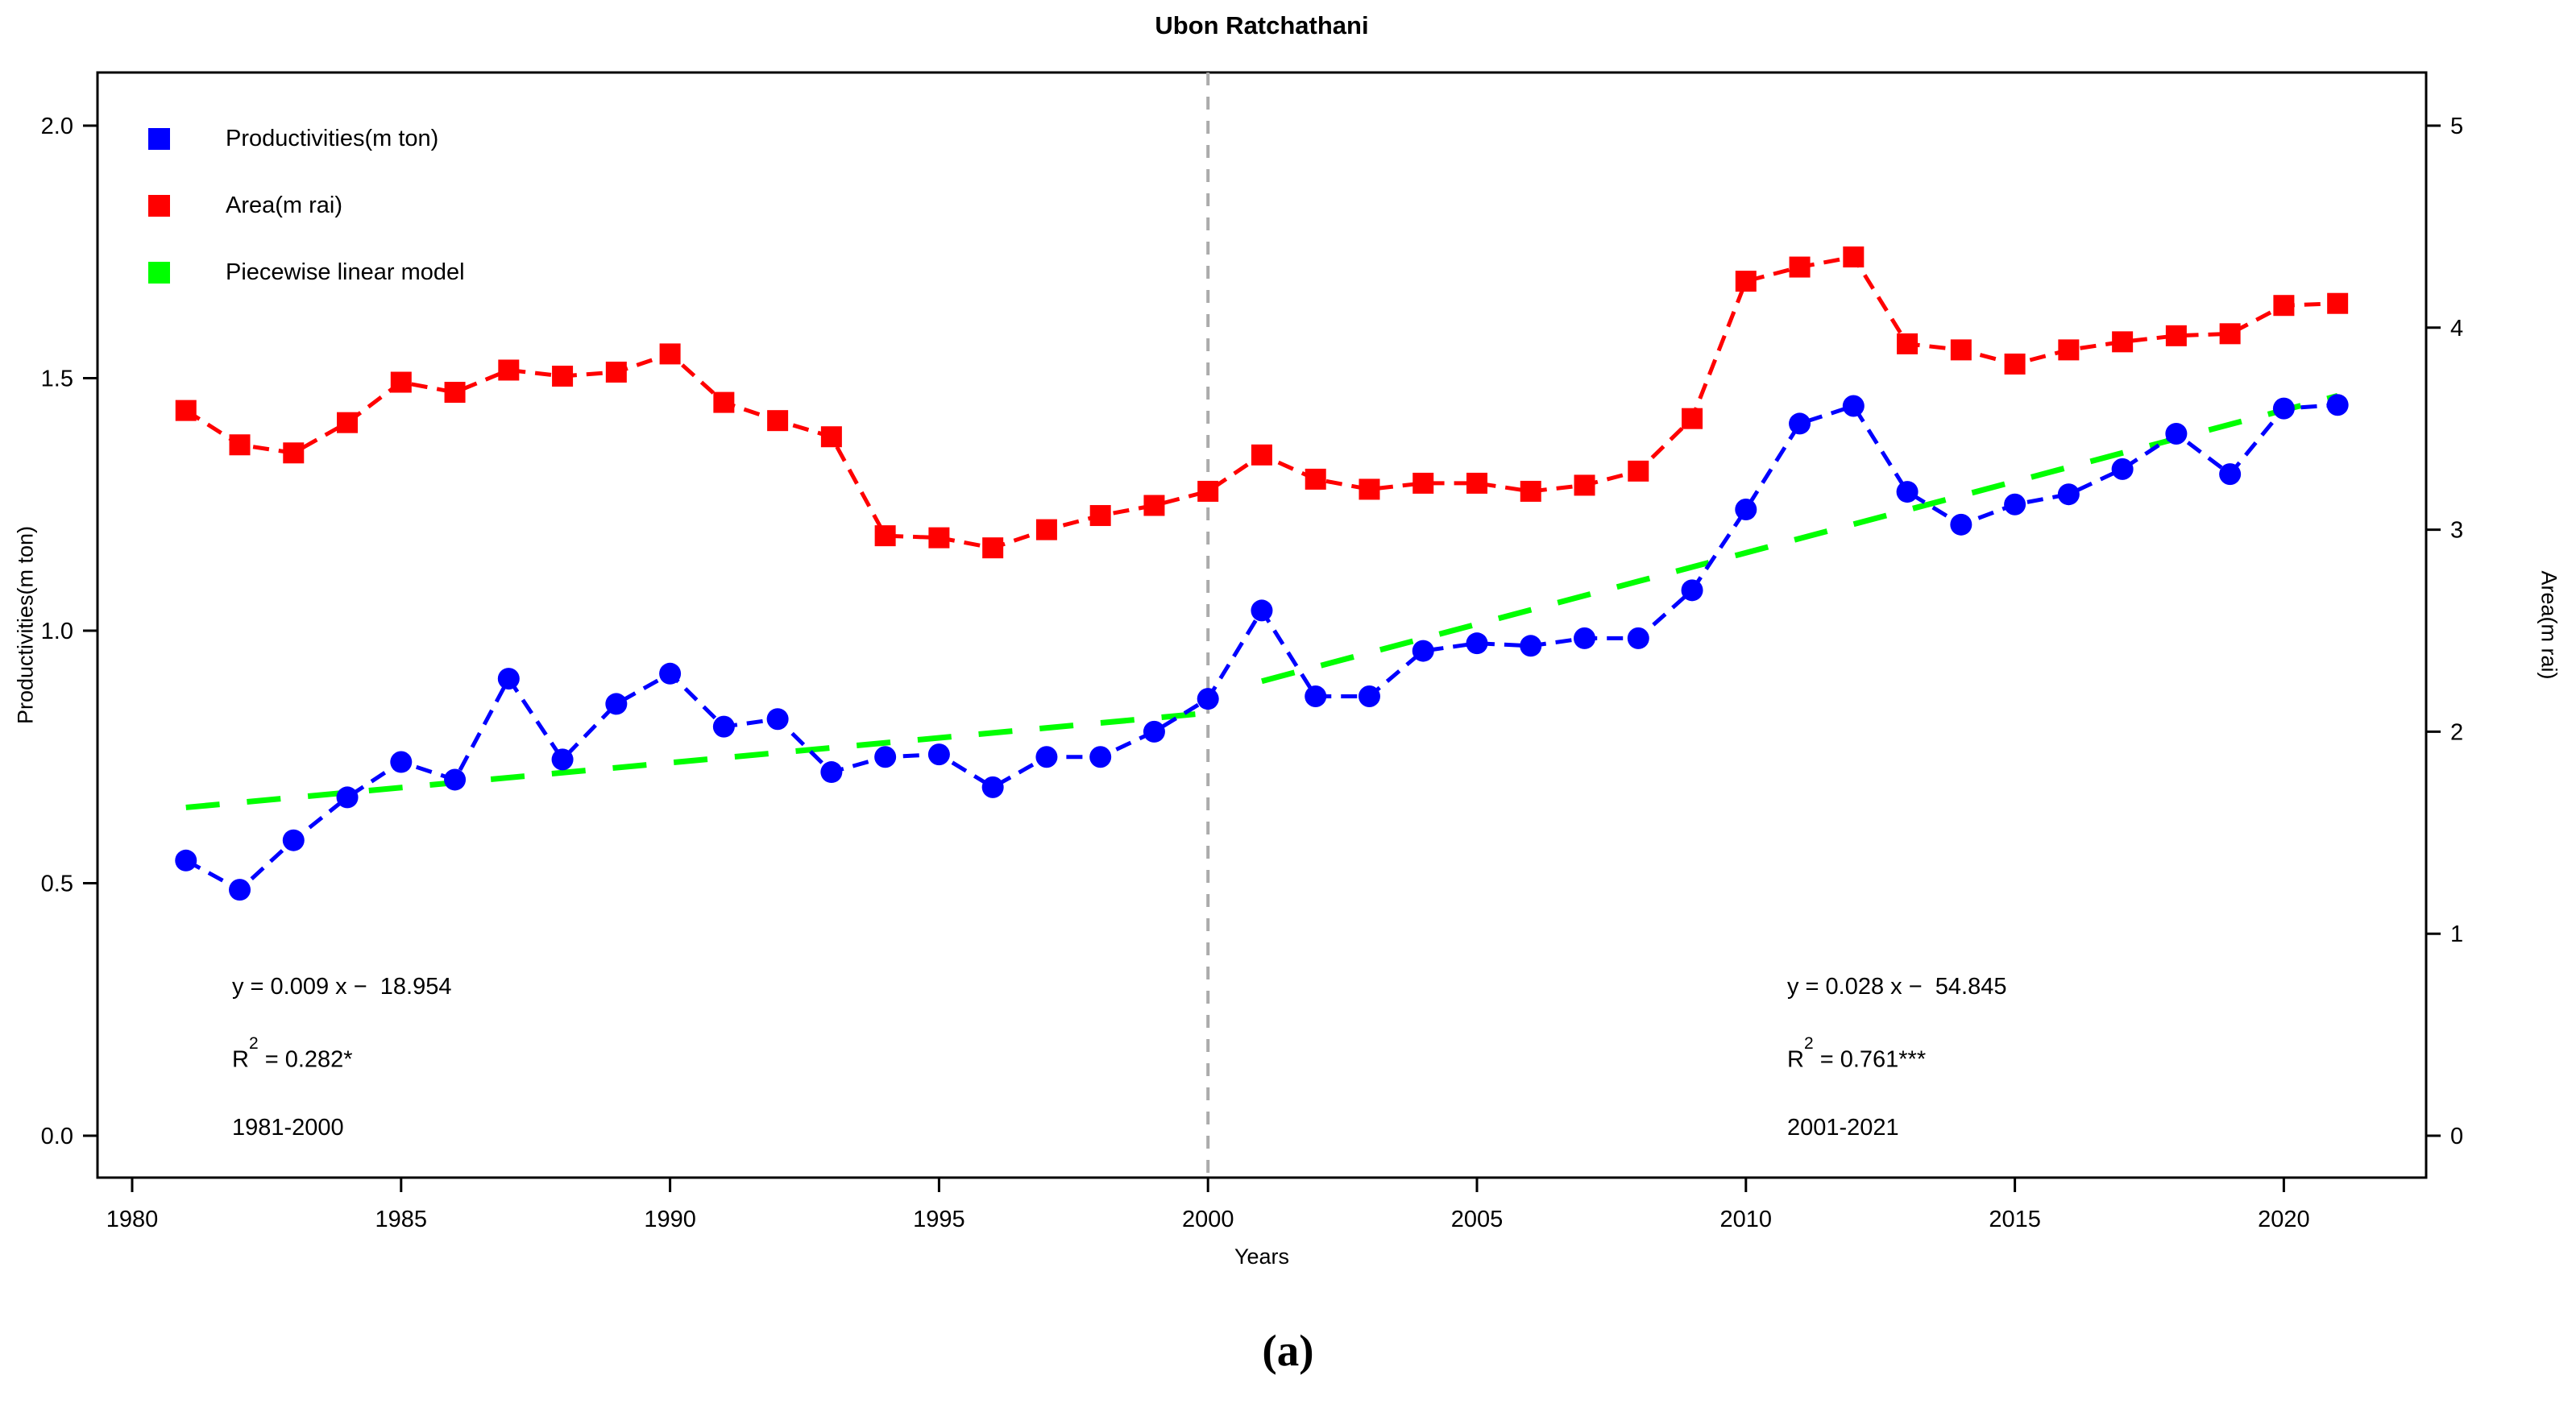  What do you see at coordinates (1584, 485) in the screenshot?
I see `area-point-2007` at bounding box center [1584, 485].